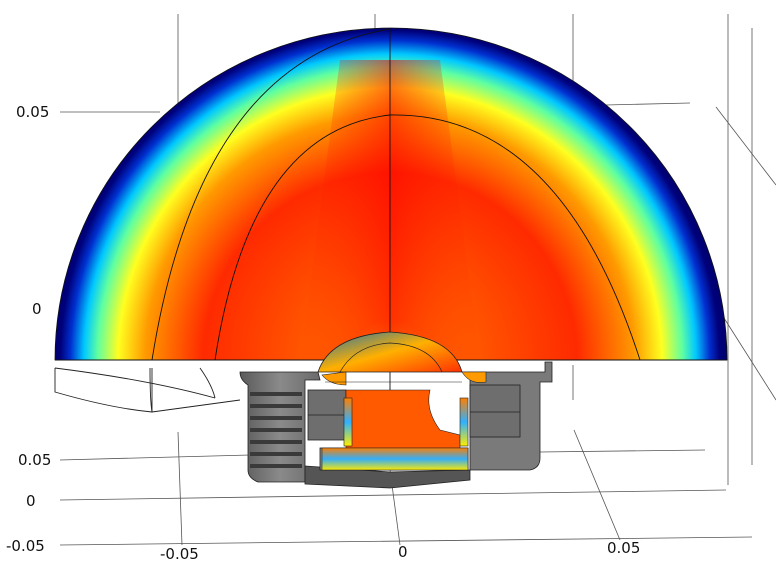  What do you see at coordinates (35, 460) in the screenshot?
I see `y-tick-label: 0.05` at bounding box center [35, 460].